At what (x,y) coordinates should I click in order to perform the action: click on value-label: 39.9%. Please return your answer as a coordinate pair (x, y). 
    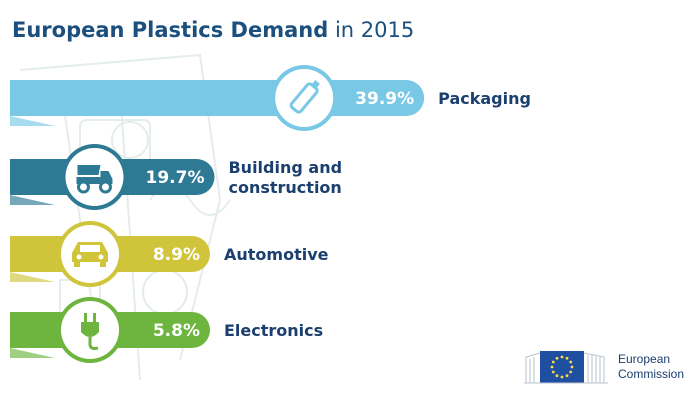
    Looking at the image, I should click on (384, 99).